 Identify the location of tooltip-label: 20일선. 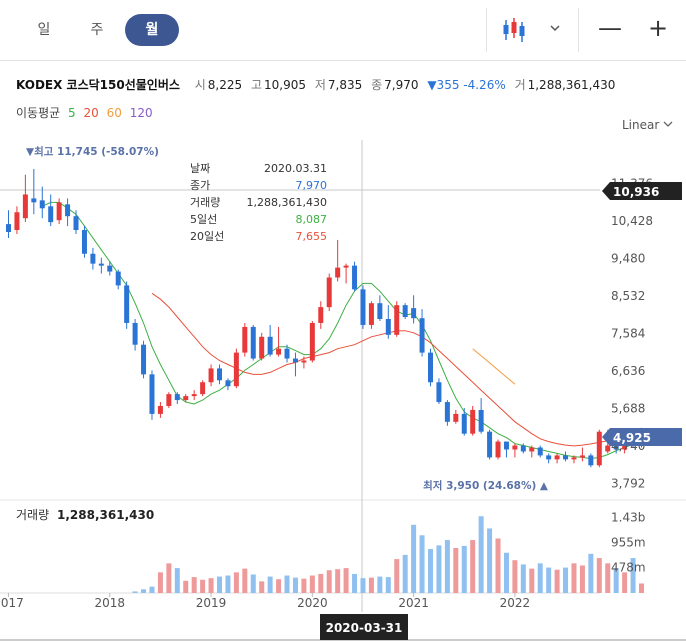
(207, 236).